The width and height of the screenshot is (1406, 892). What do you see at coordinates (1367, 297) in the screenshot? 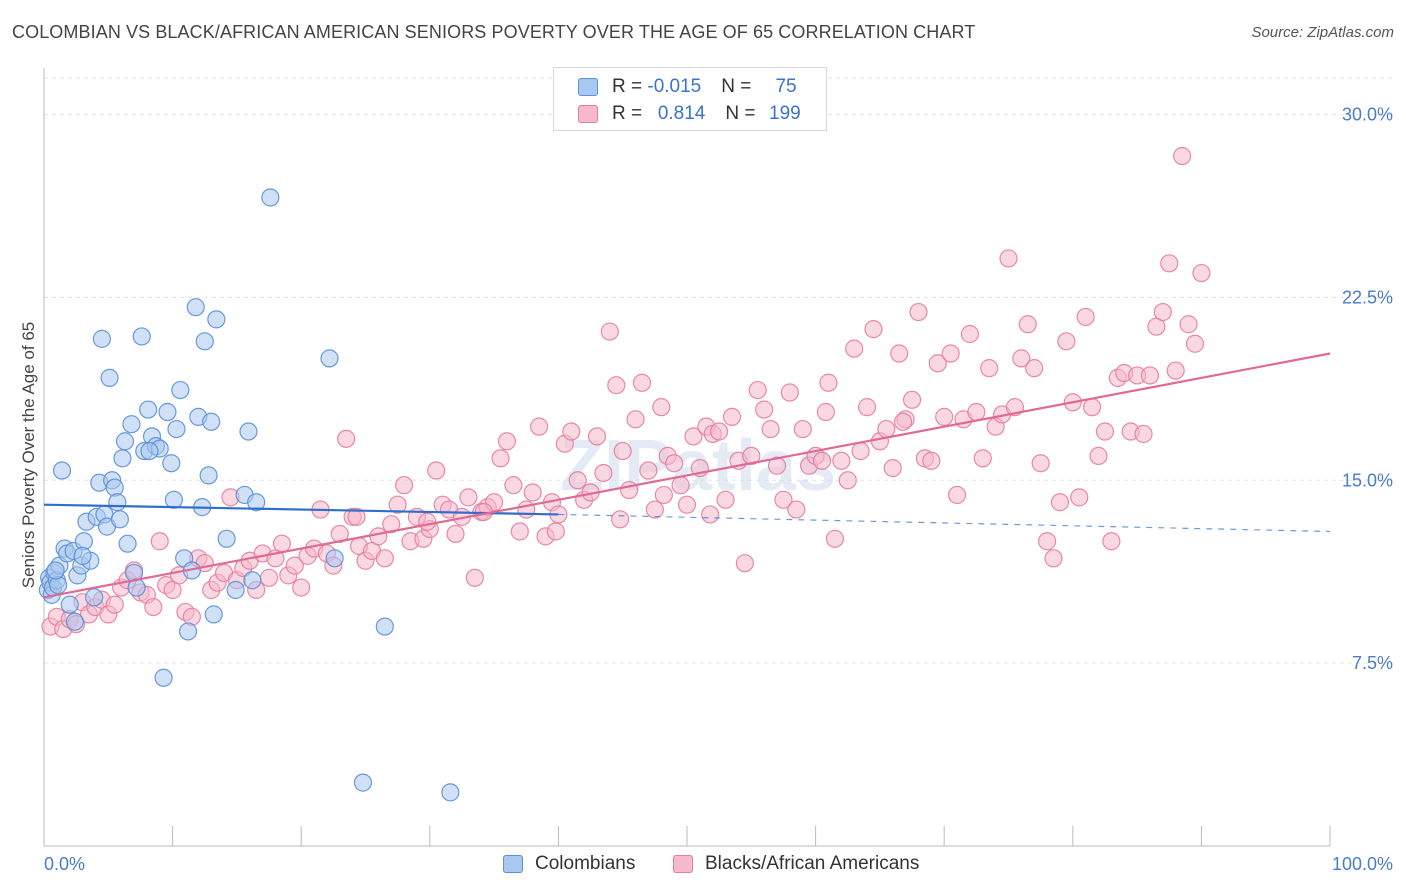
I see `y-tick-label: 22.5%` at bounding box center [1367, 297].